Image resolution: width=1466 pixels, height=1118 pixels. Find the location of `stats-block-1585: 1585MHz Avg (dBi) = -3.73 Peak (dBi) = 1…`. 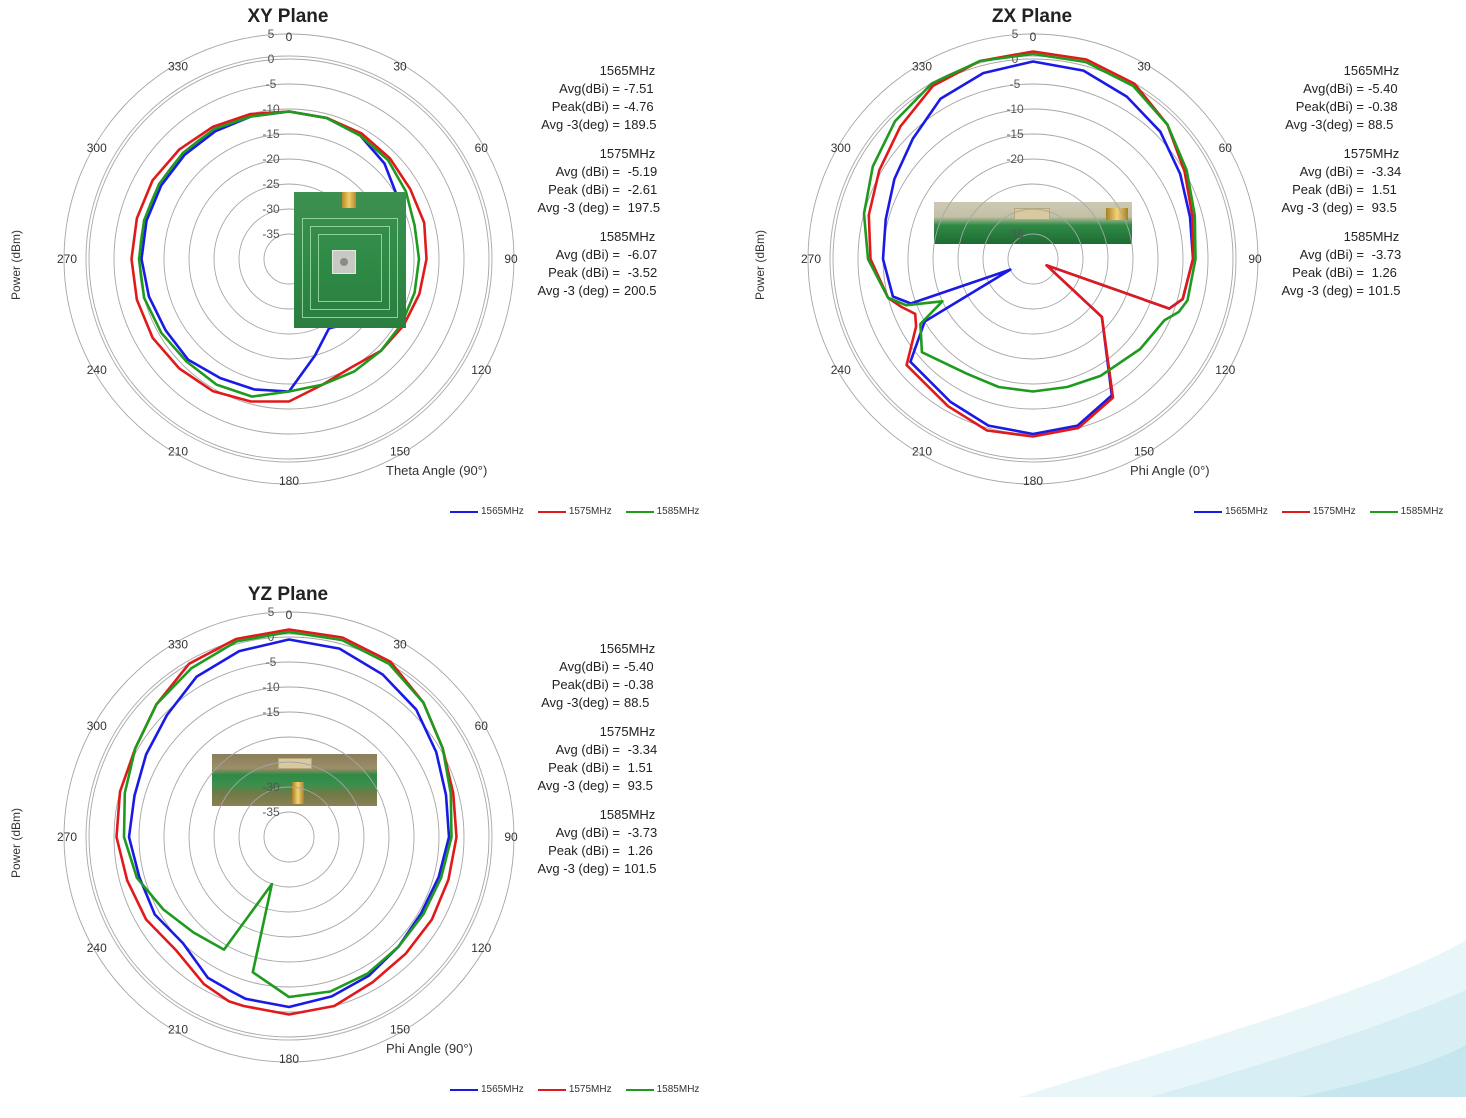

stats-block-1585: 1585MHz Avg (dBi) = -3.73 Peak (dBi) = 1… is located at coordinates (1356, 264).